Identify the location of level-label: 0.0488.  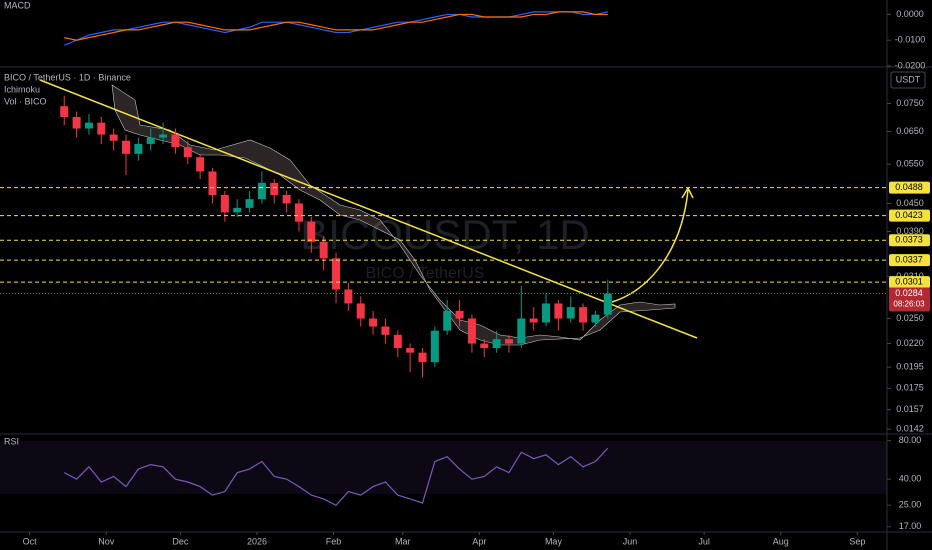
(909, 187).